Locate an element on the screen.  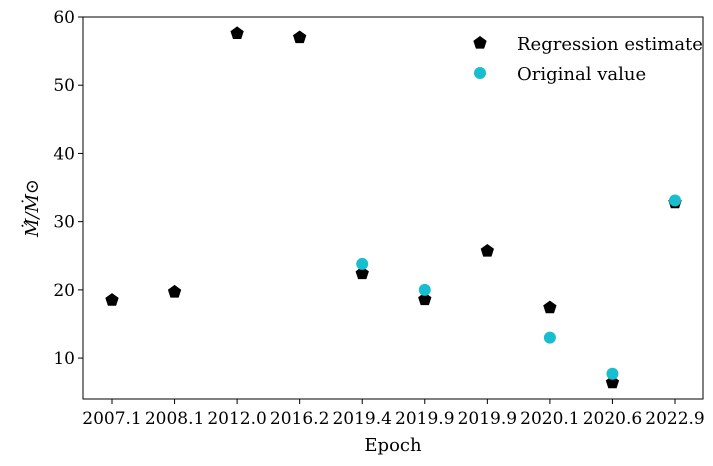
y-axis: 10 20 30 40 50 60 is located at coordinates (68, 188).